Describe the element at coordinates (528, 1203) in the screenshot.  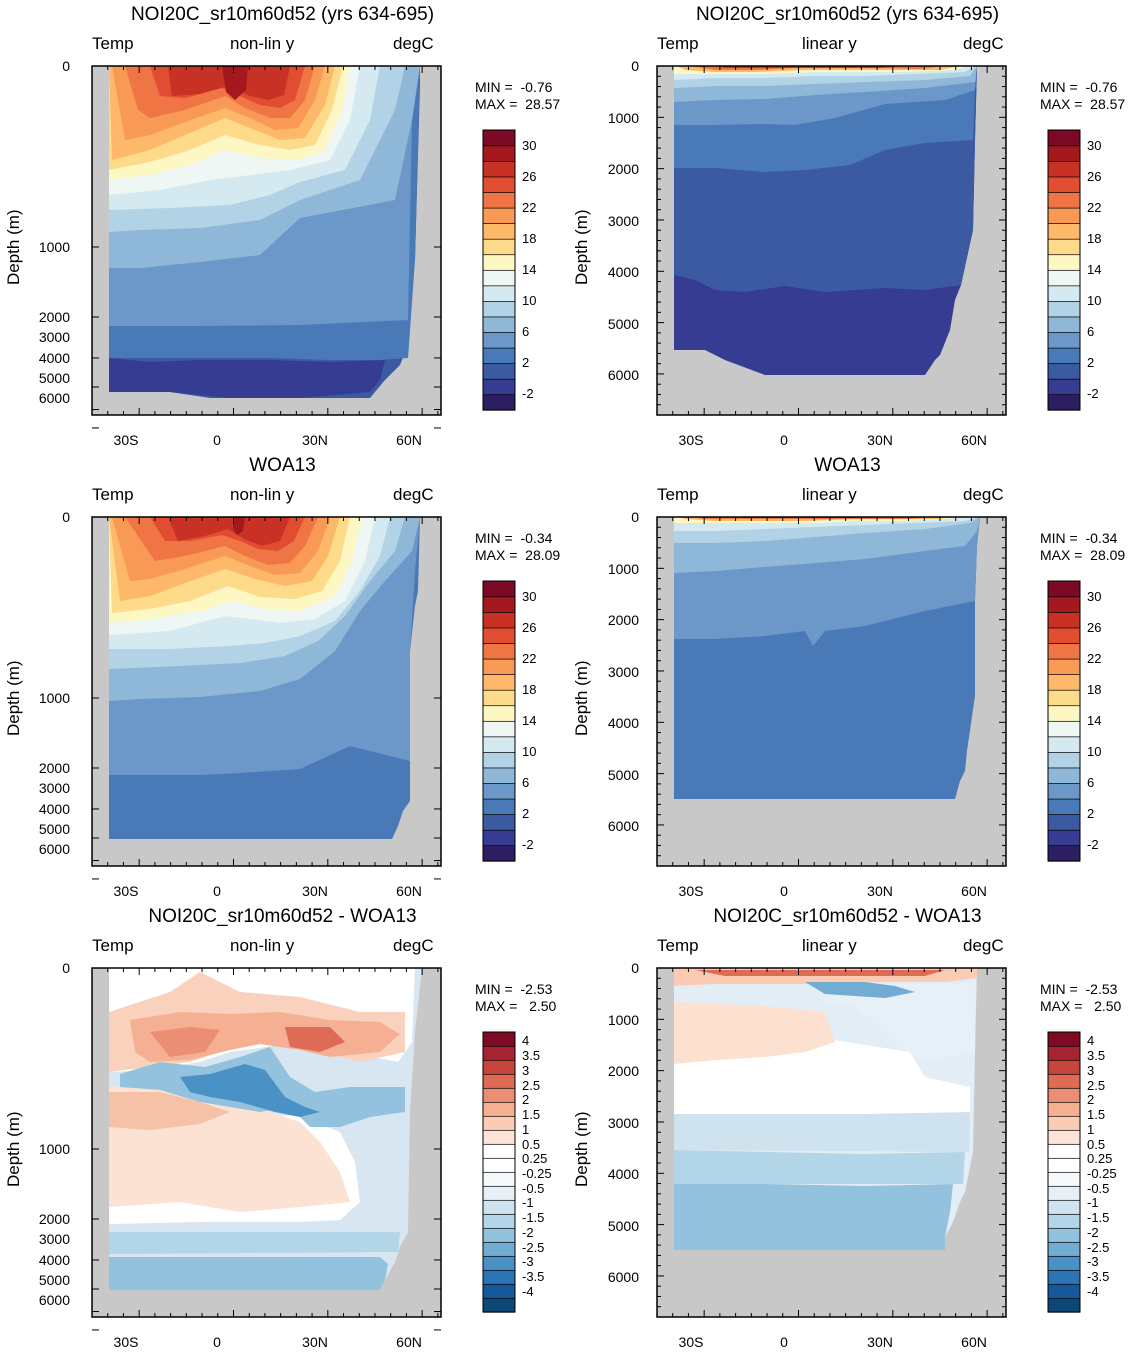
I see `colorbar-label: -1` at that location.